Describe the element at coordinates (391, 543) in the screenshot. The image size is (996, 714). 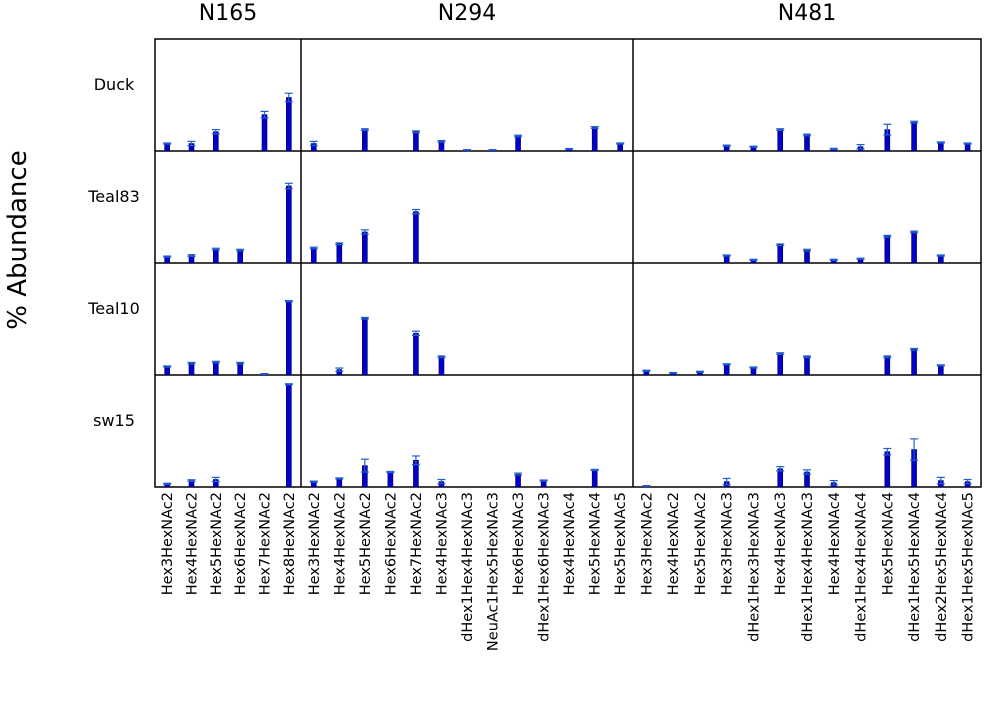
I see `x-tick-label: Hex6HexNAc2` at that location.